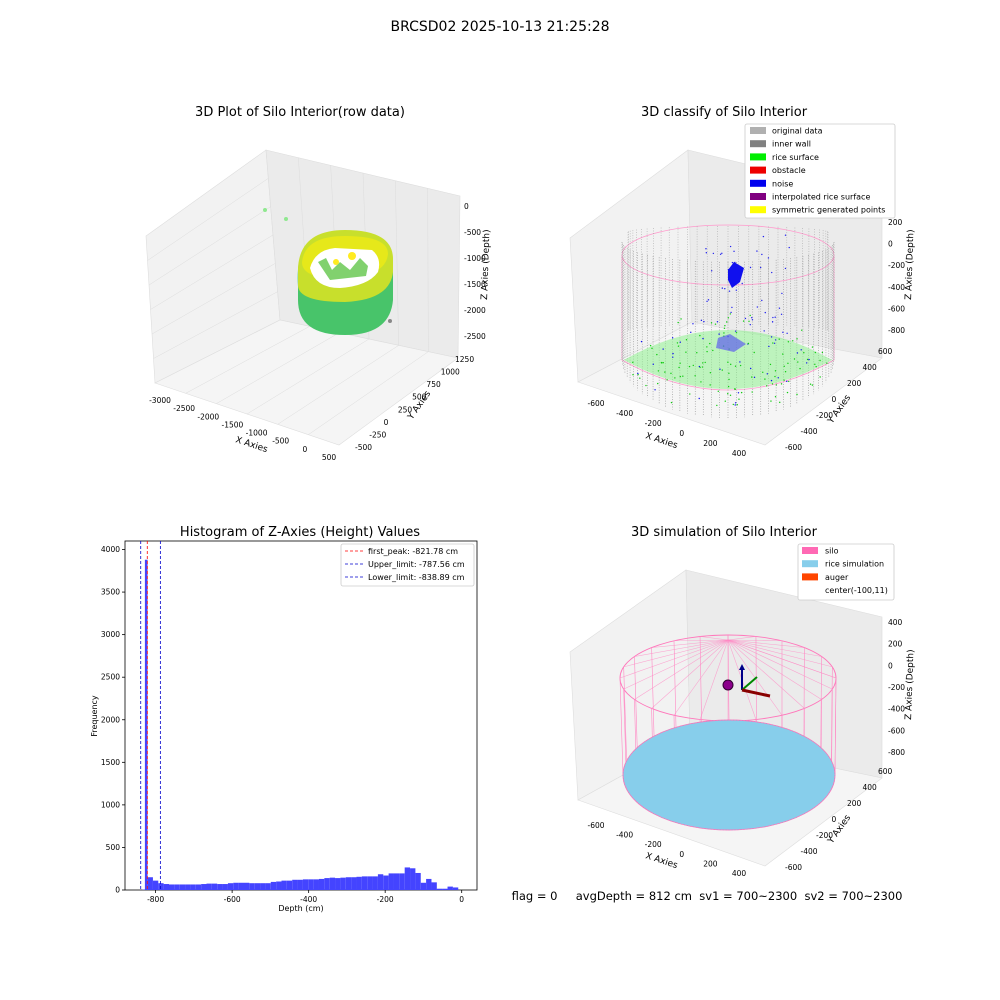 This screenshot has width=1000, height=1000. Describe the element at coordinates (890, 665) in the screenshot. I see `simulation-z-tick-label: 0` at that location.